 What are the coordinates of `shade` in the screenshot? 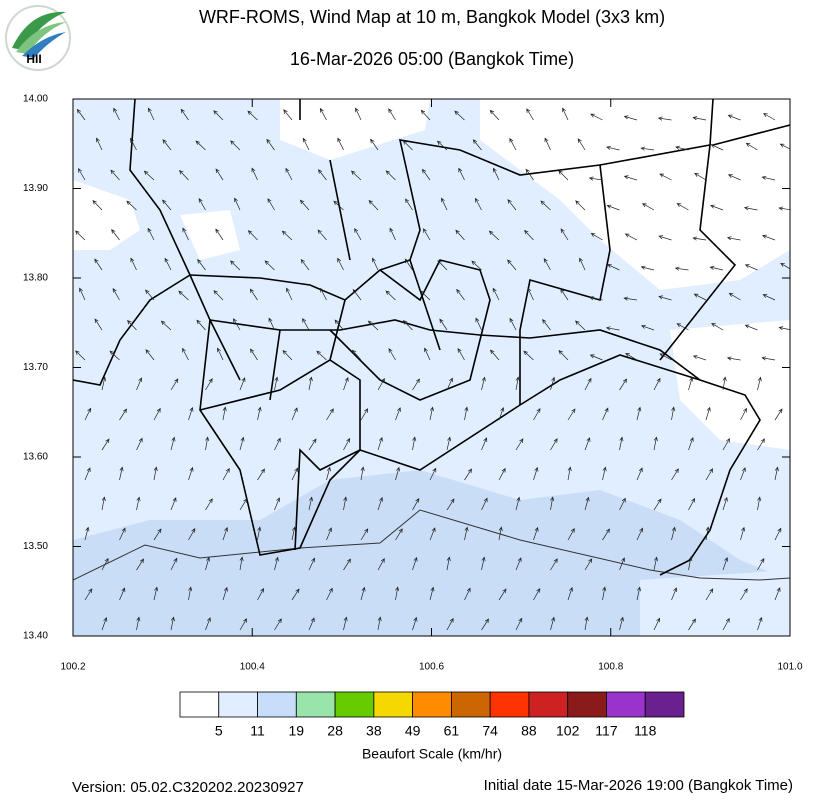 It's located at (715, 603).